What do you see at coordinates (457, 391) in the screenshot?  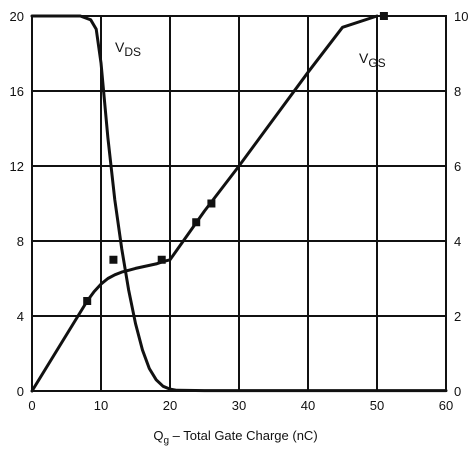 I see `y-right-tick-label: 0` at bounding box center [457, 391].